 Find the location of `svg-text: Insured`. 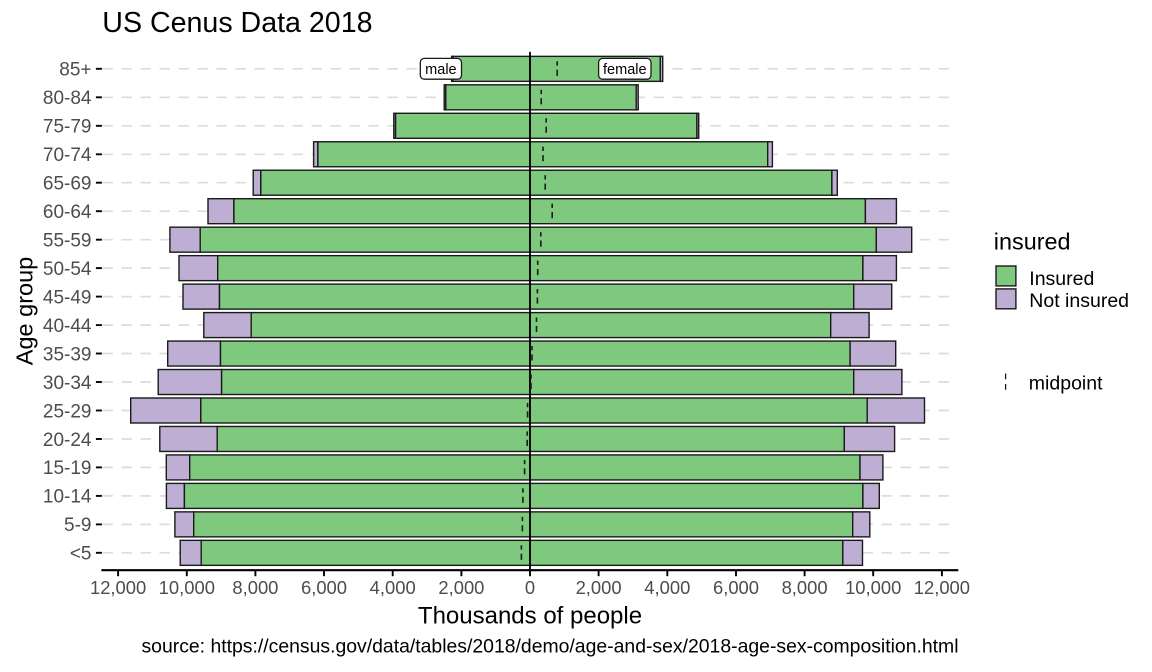

svg-text: Insured is located at coordinates (1061, 279).